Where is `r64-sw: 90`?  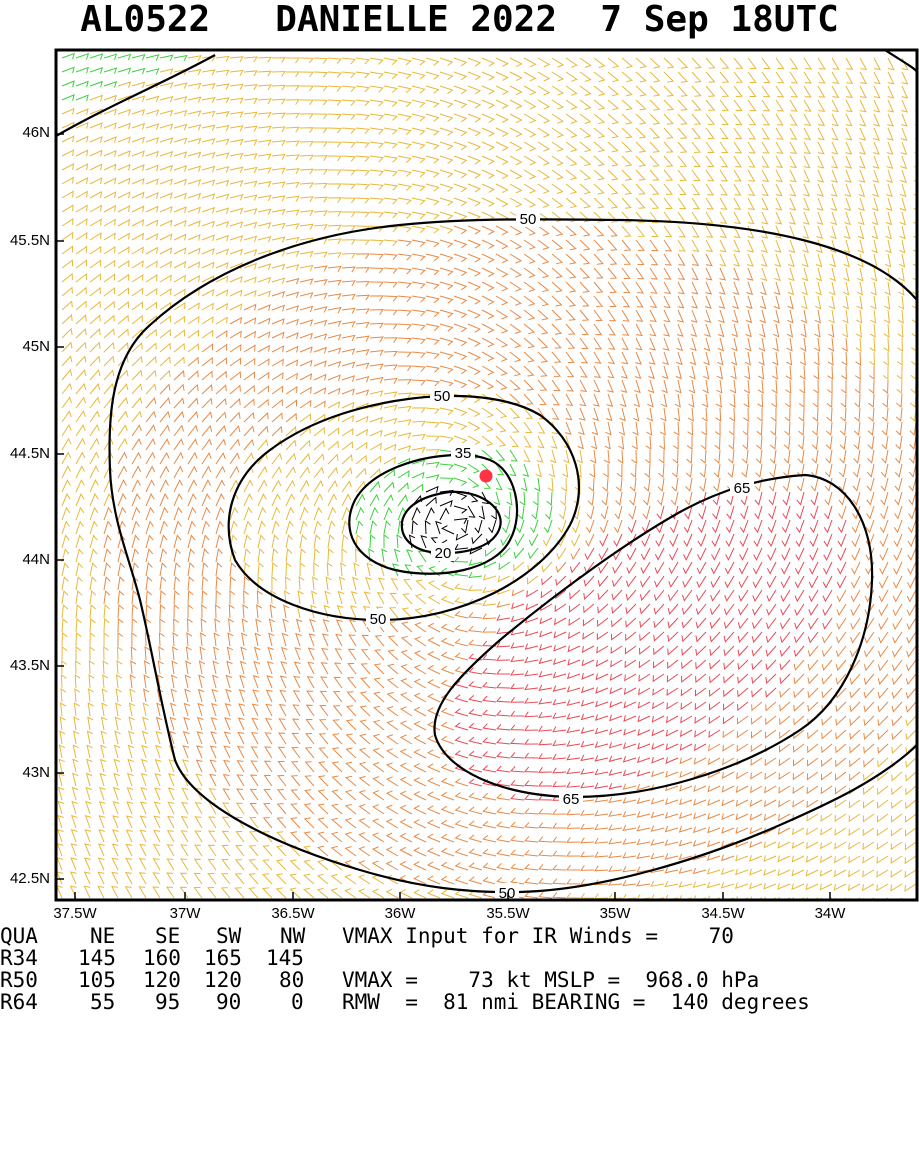
r64-sw: 90 is located at coordinates (228, 1002).